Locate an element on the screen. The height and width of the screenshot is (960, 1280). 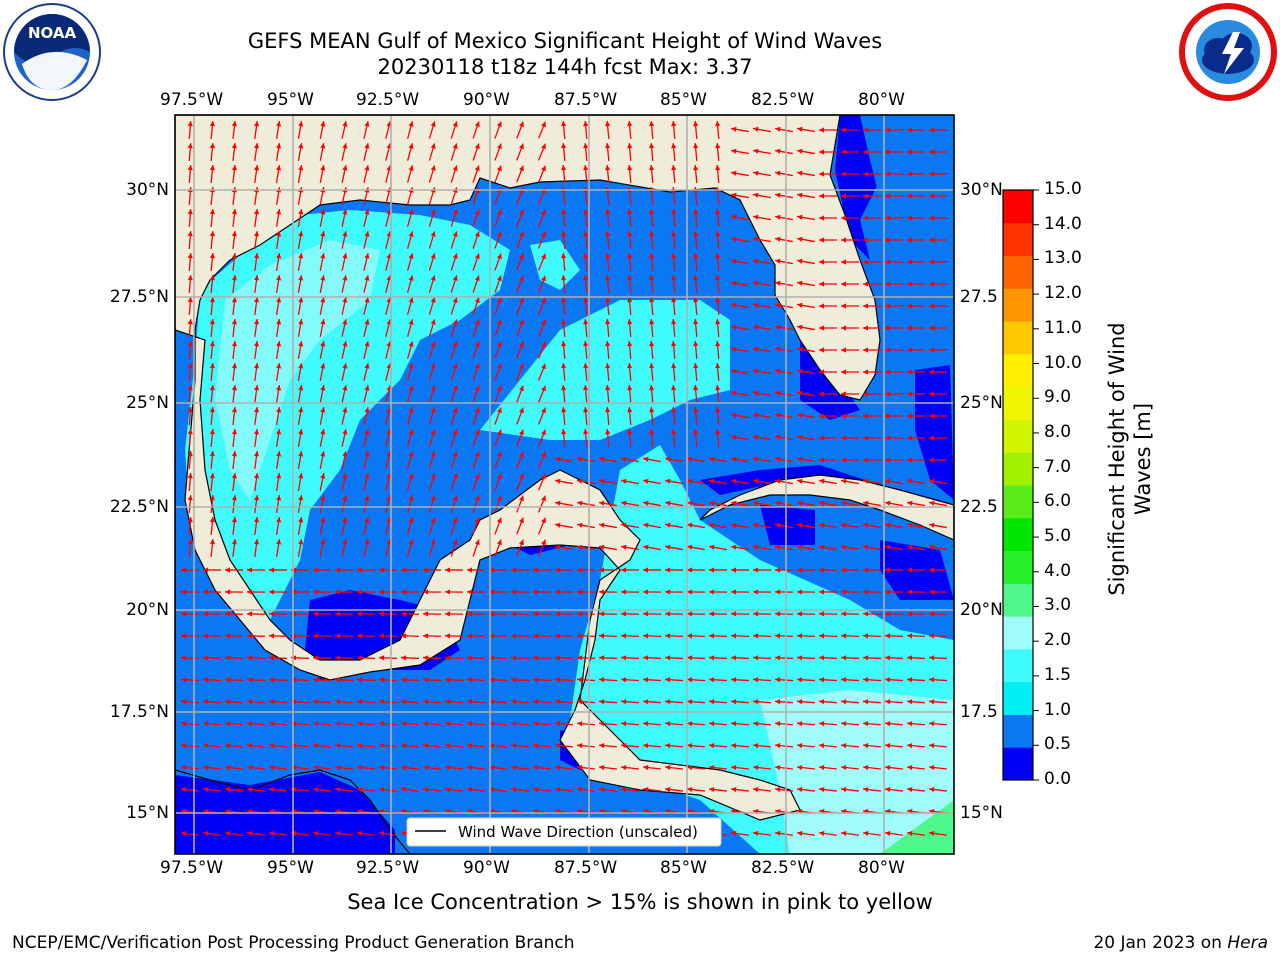
colorbar-tick-label: 2.0 is located at coordinates (1058, 640).